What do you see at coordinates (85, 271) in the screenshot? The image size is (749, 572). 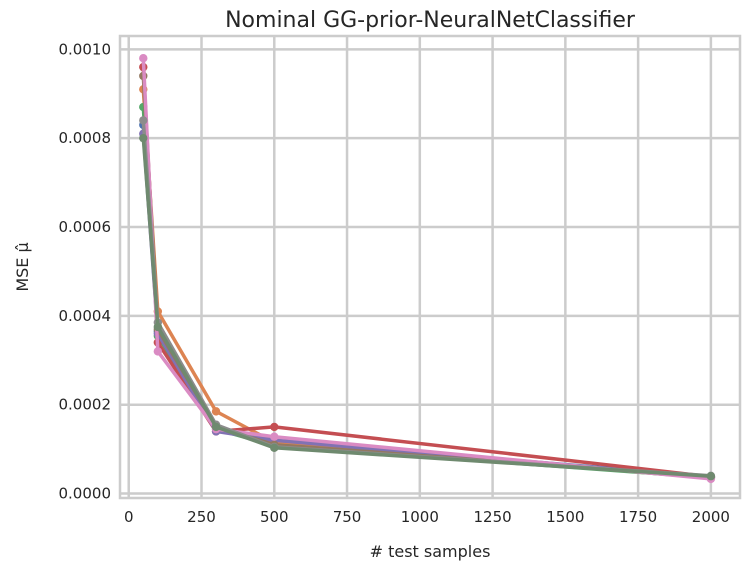 I see `y-tick-labels: 0.0000 0.0002 0.0004 0.0006 0.0008 0.0010` at bounding box center [85, 271].